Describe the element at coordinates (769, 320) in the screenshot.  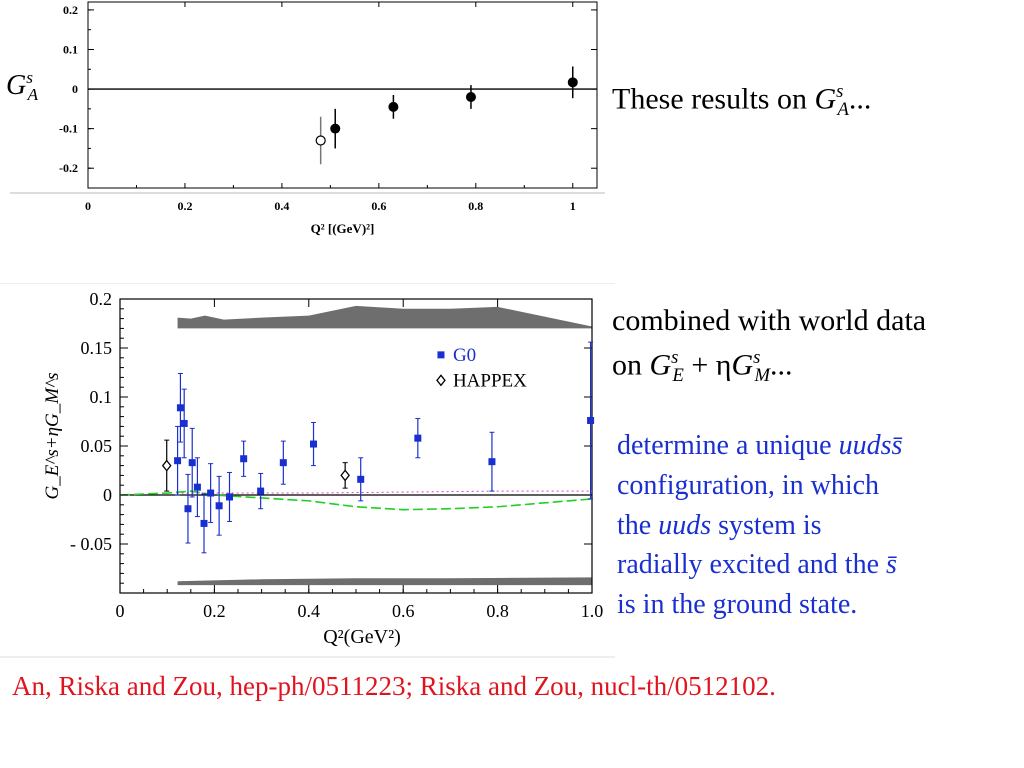
I see `combined-line-1: combined with world data` at that location.